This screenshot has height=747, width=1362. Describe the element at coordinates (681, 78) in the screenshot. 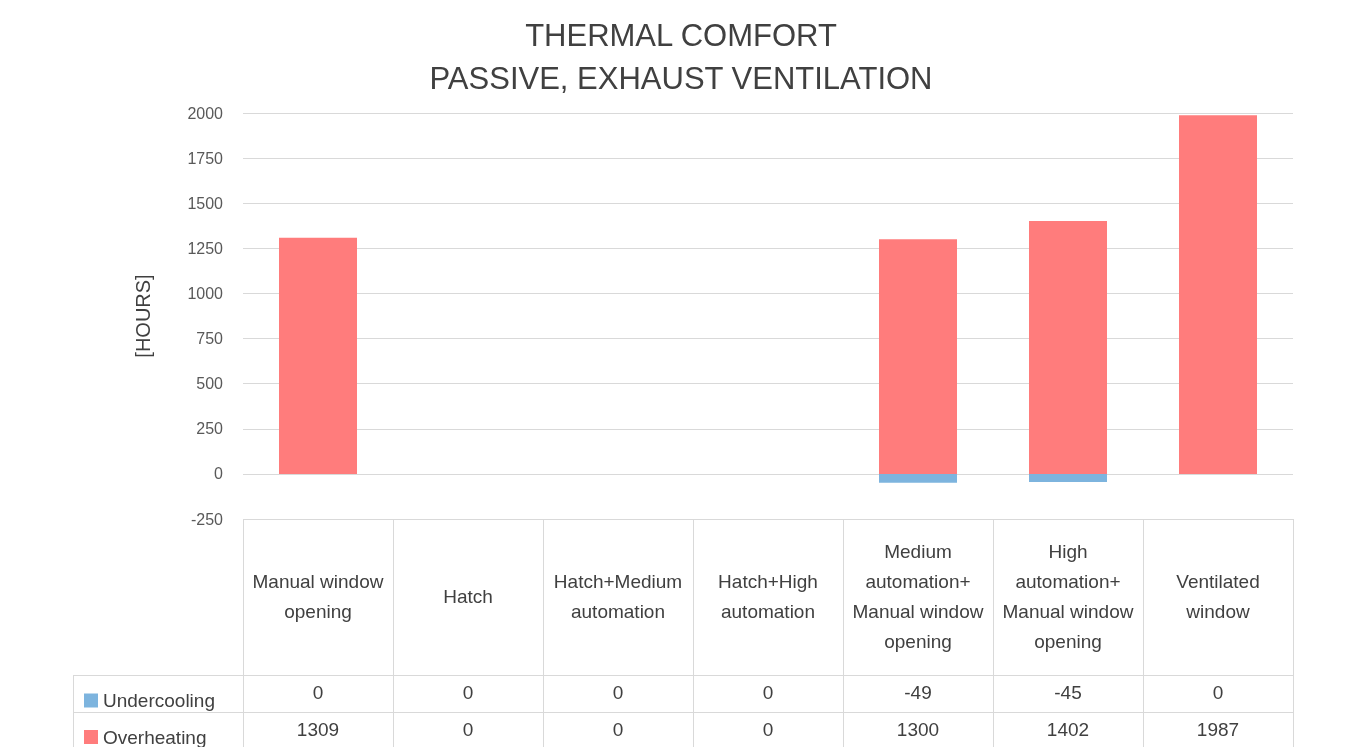

I see `chart-subtitle: PASSIVE, EXHAUST VENTILATION` at that location.